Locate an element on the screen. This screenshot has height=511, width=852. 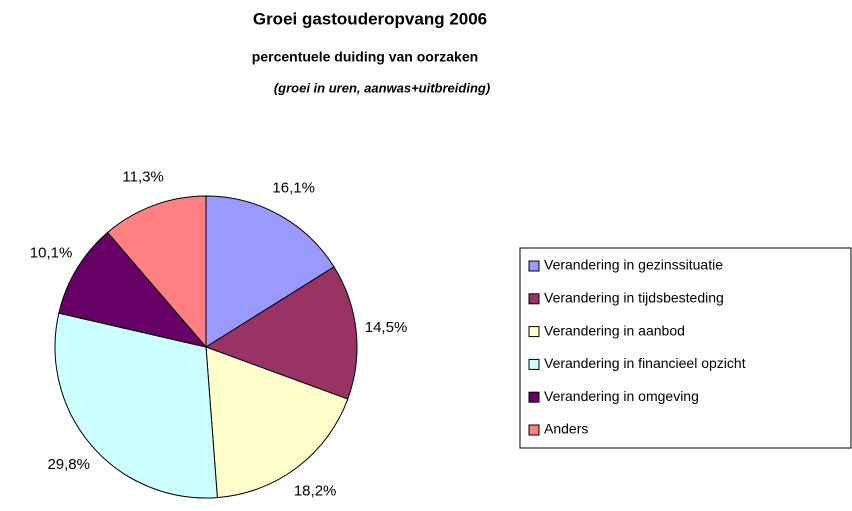
chart-note: (groei in uren, aanwas+uitbreiding) is located at coordinates (382, 87).